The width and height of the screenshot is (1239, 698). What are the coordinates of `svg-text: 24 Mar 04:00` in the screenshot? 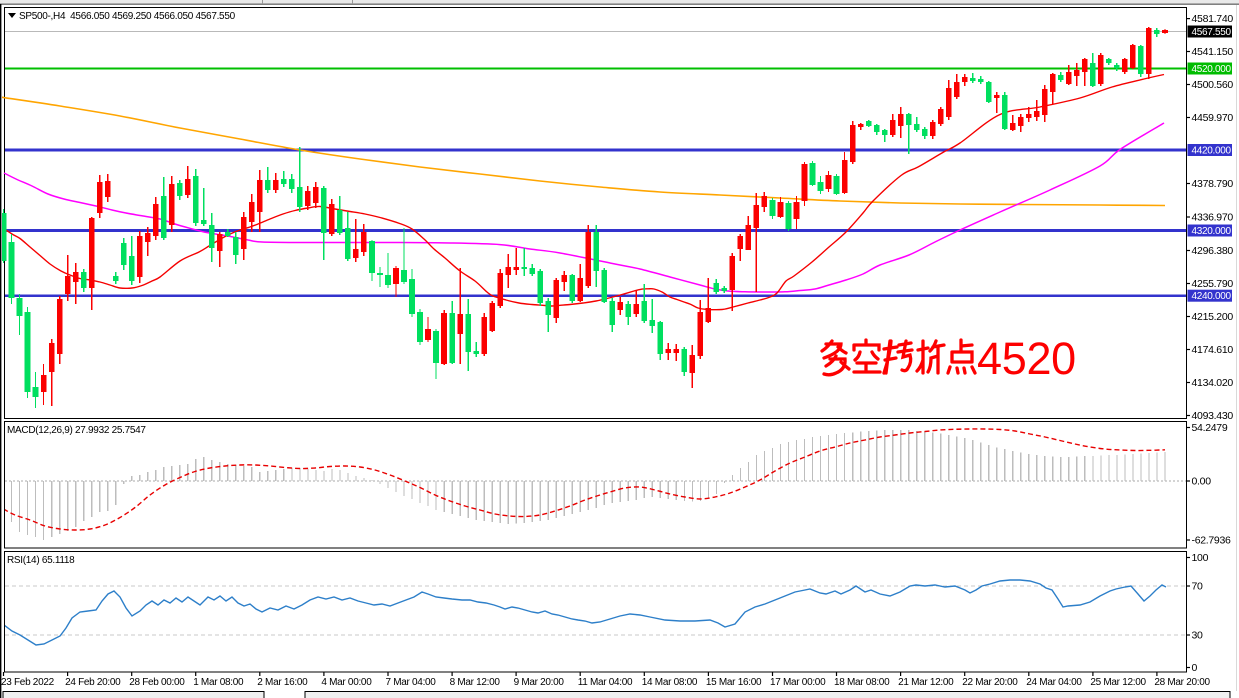 It's located at (1054, 682).